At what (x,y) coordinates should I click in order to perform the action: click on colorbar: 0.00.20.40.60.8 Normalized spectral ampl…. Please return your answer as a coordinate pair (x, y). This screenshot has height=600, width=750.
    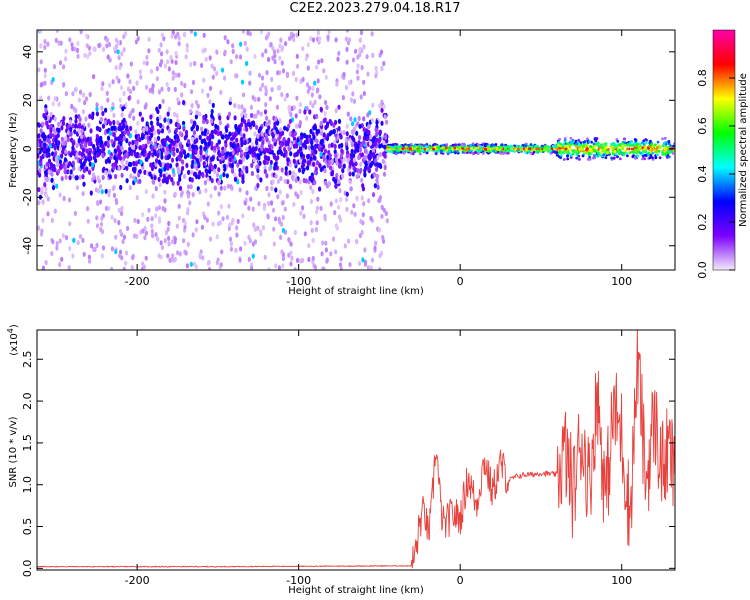
    Looking at the image, I should click on (722, 154).